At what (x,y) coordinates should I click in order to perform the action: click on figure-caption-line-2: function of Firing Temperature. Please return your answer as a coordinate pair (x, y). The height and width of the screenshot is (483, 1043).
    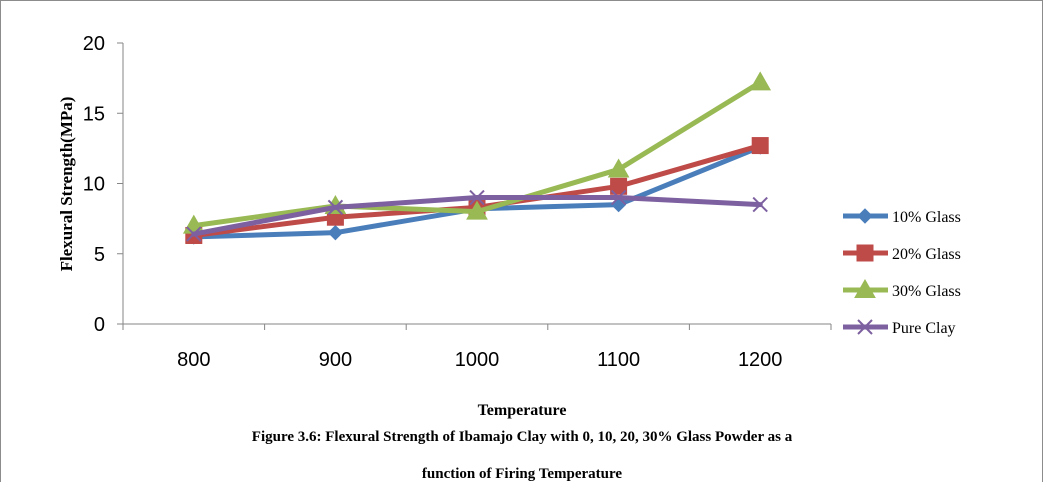
    Looking at the image, I should click on (522, 474).